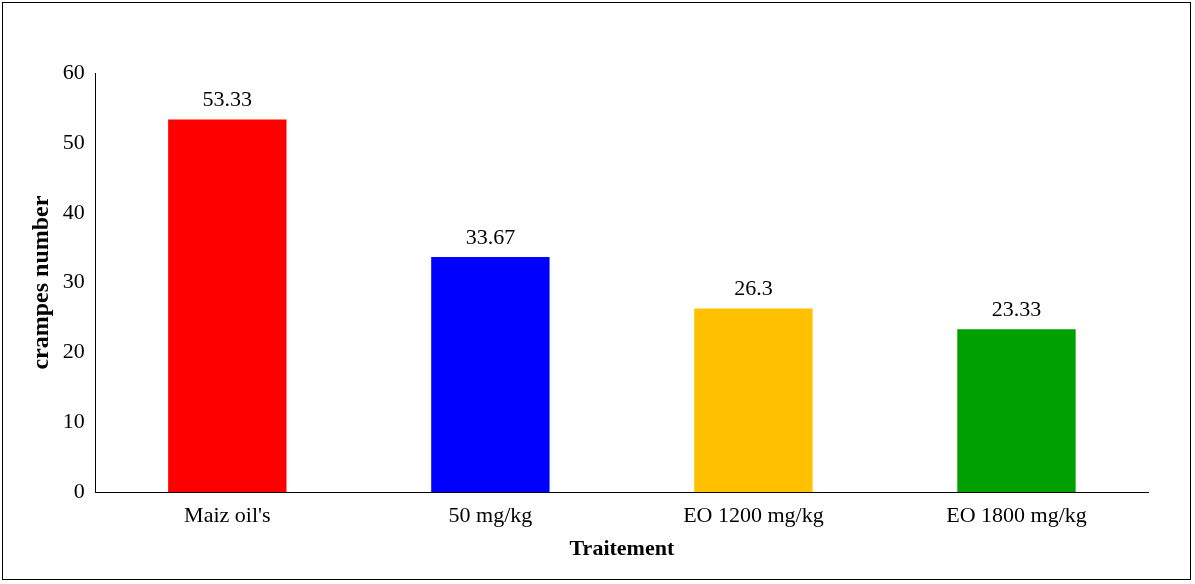  What do you see at coordinates (490, 236) in the screenshot?
I see `data-label: 33.67` at bounding box center [490, 236].